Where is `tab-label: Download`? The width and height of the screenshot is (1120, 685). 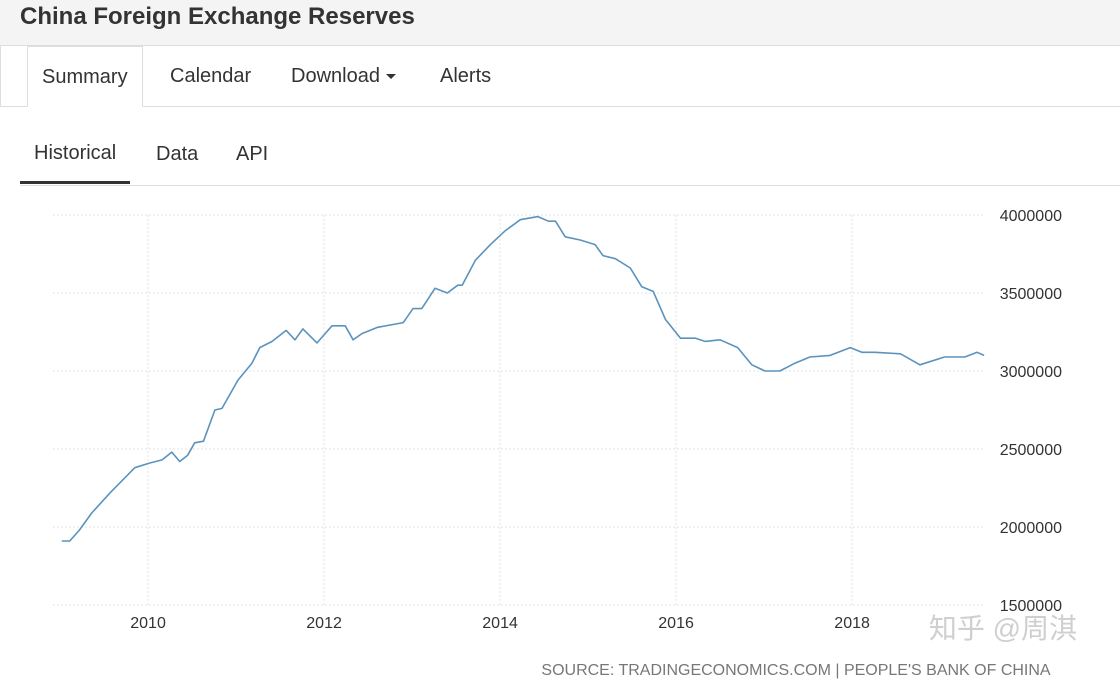 tab-label: Download is located at coordinates (335, 76).